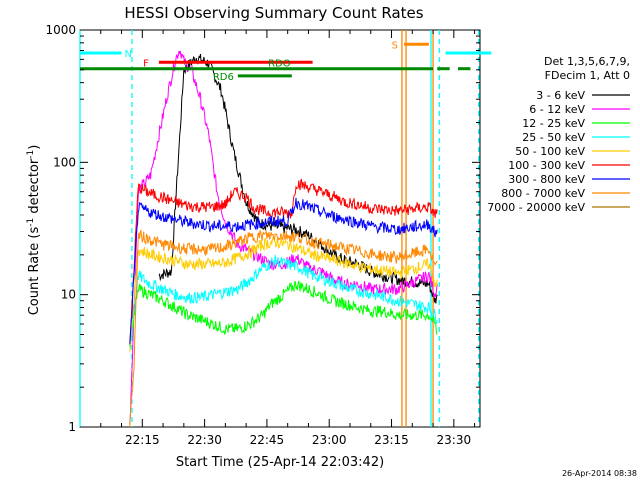 Image resolution: width=640 pixels, height=480 pixels. I want to click on footer-timestamp: 26-Apr-2014 08:38, so click(599, 473).